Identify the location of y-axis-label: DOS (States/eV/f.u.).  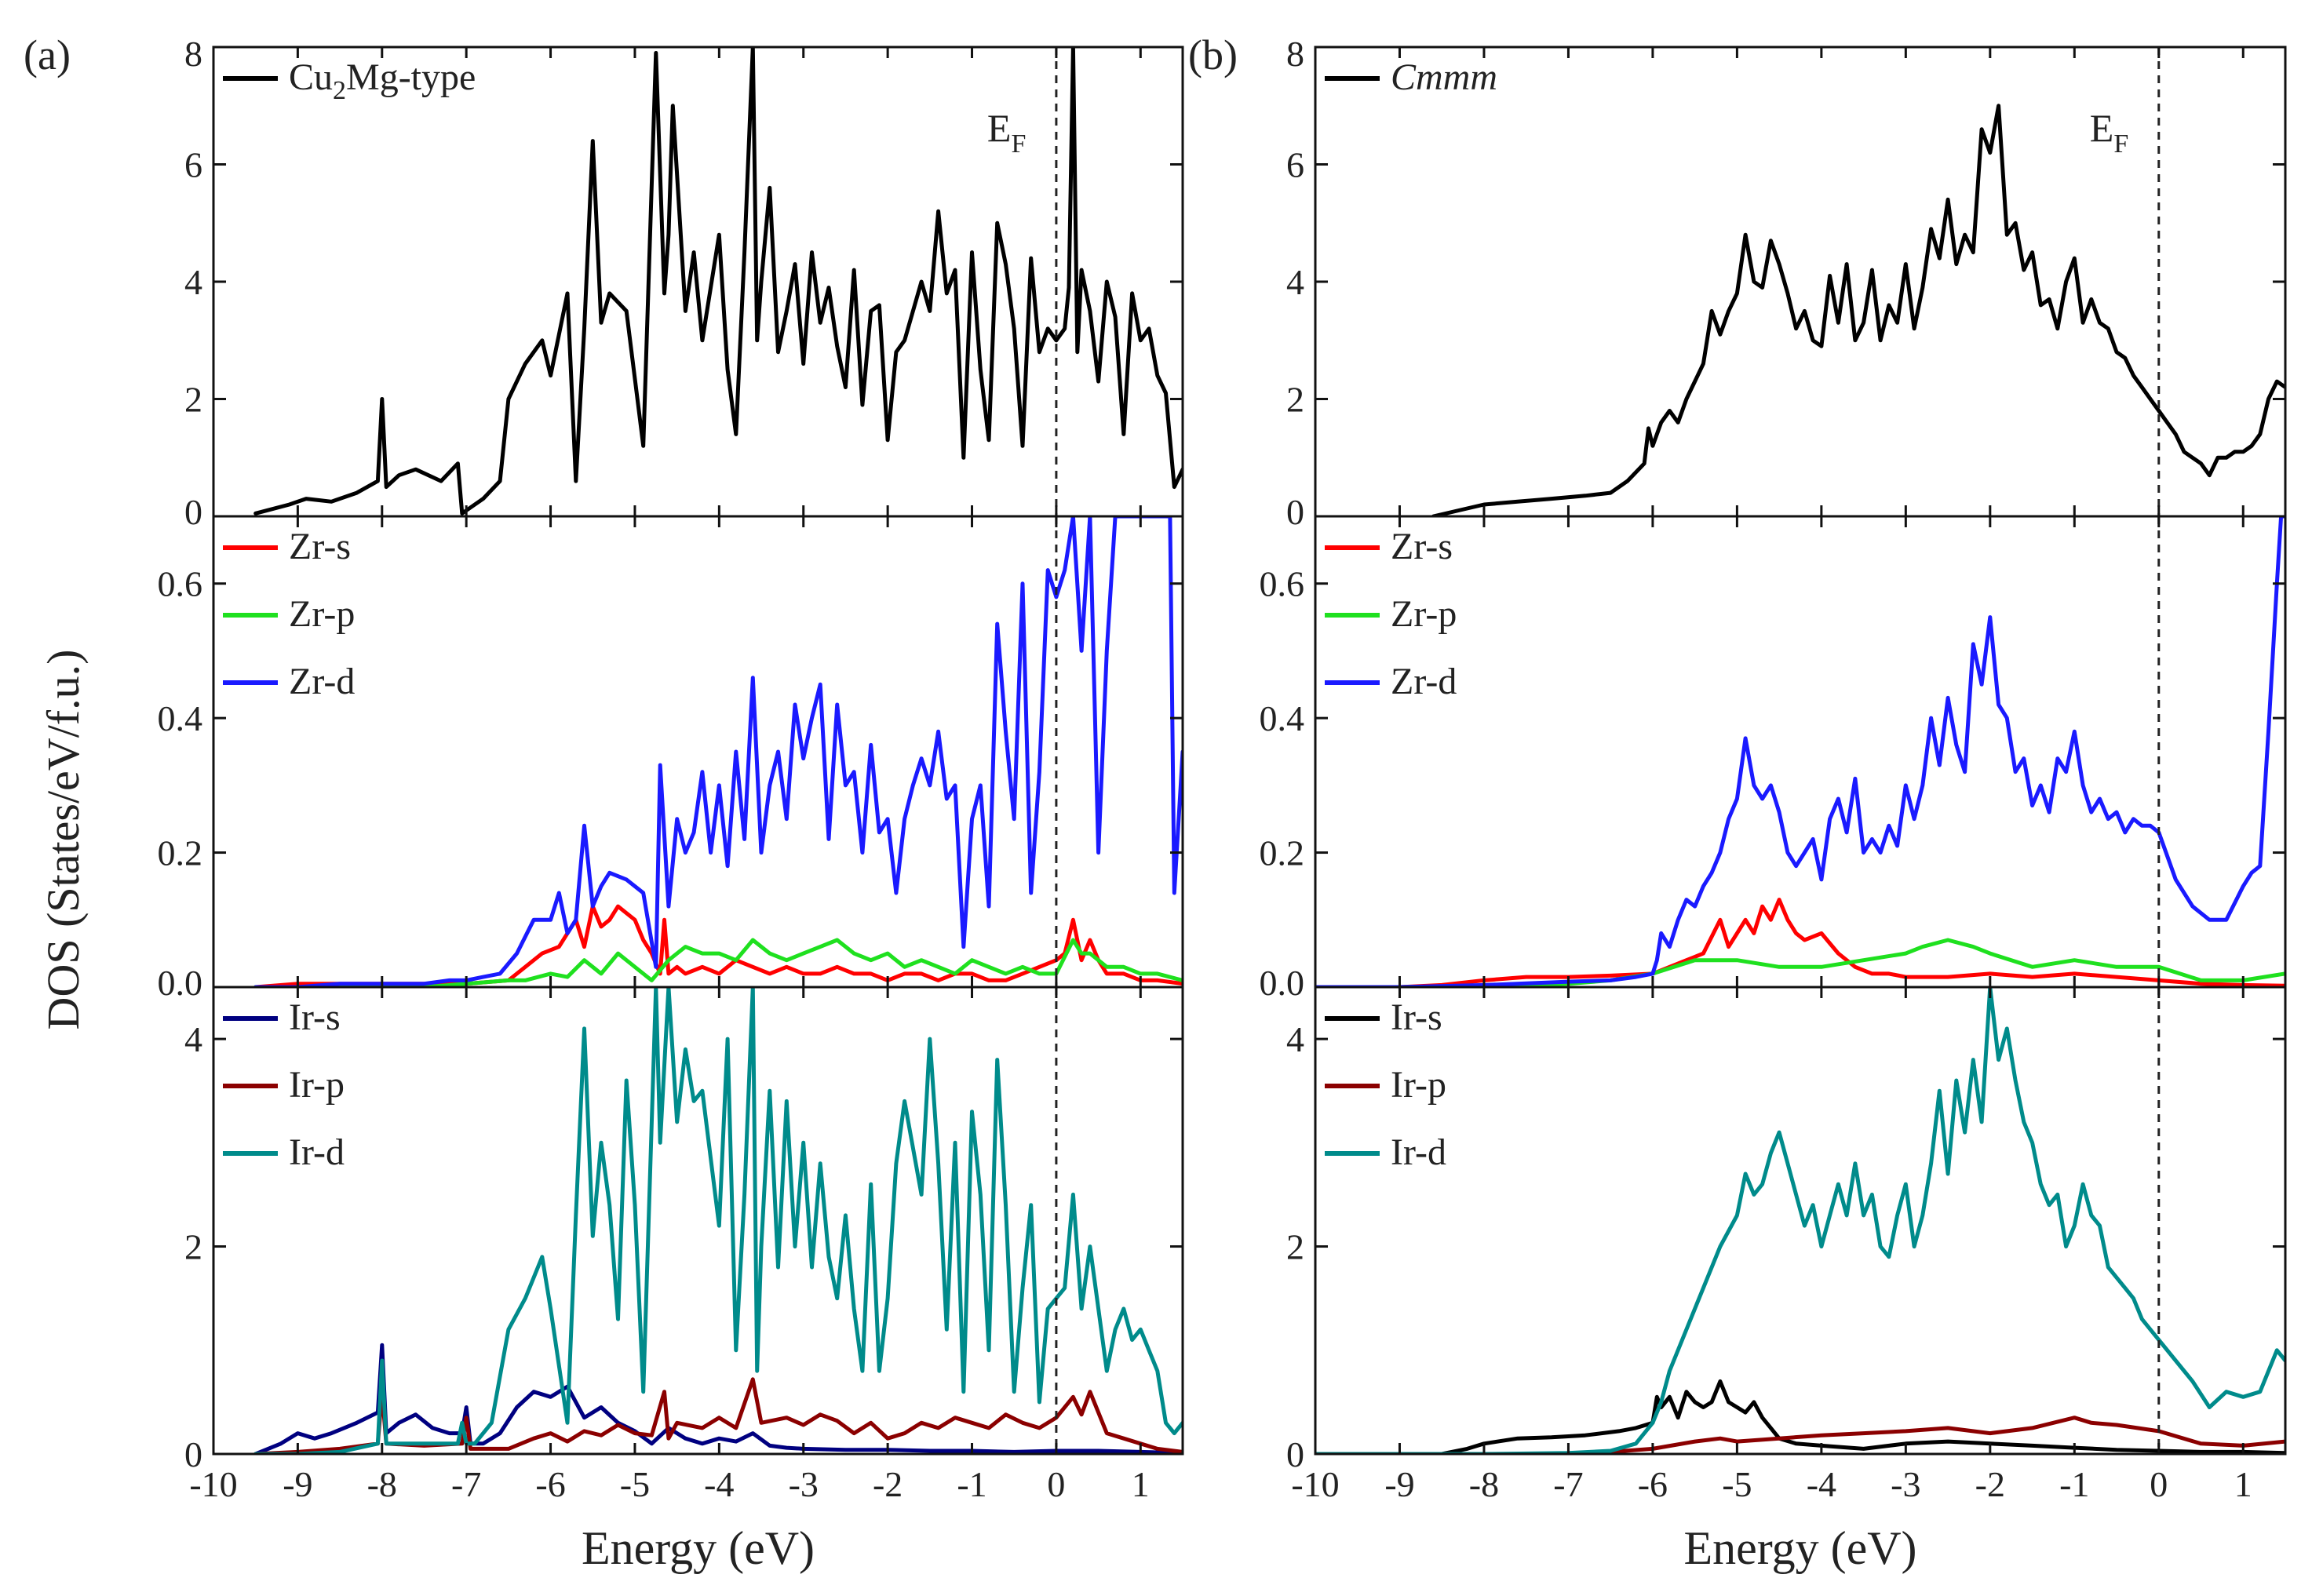
(63, 840).